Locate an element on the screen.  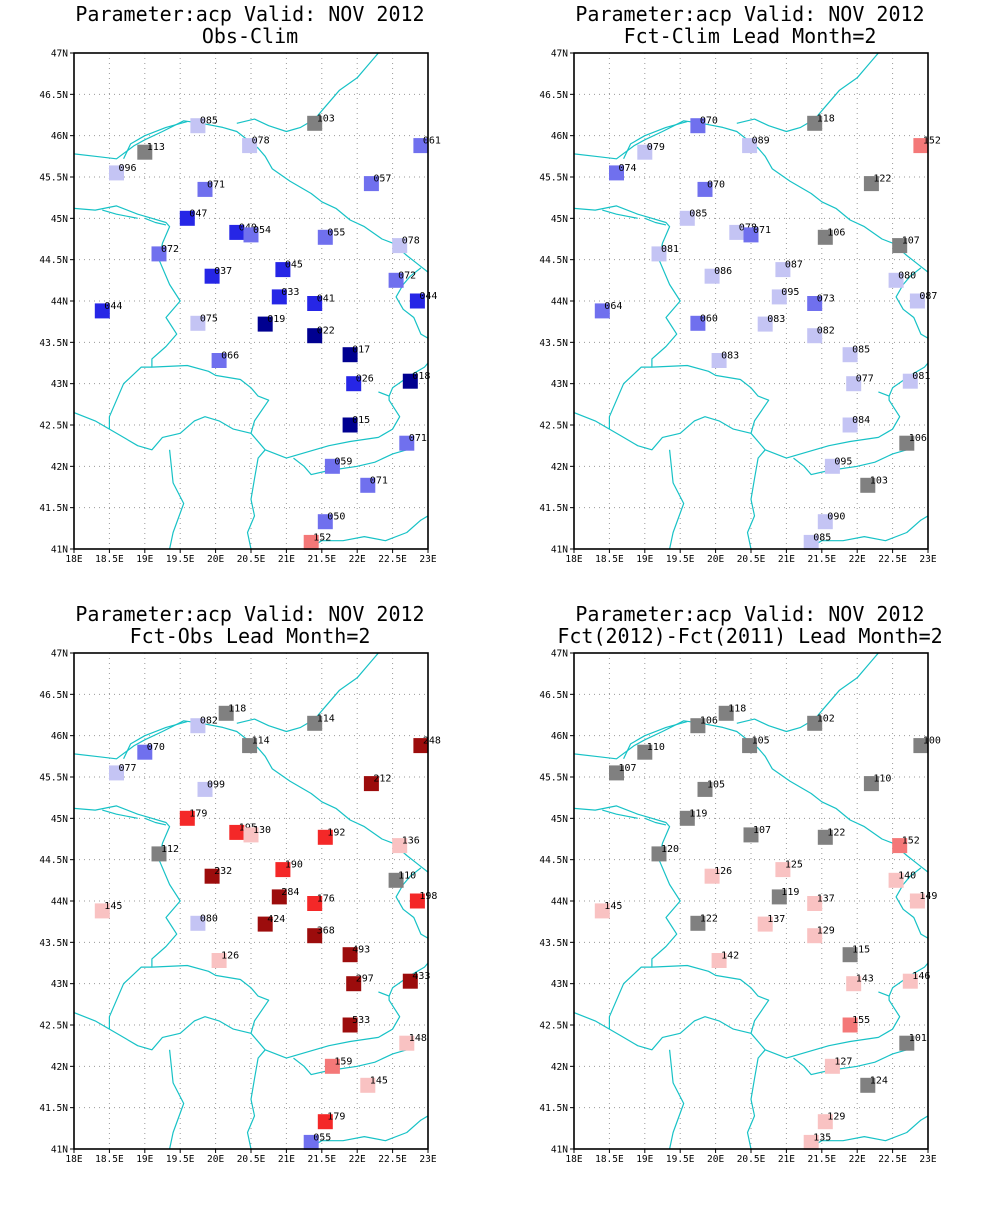
station: 075 is located at coordinates (204, 322).